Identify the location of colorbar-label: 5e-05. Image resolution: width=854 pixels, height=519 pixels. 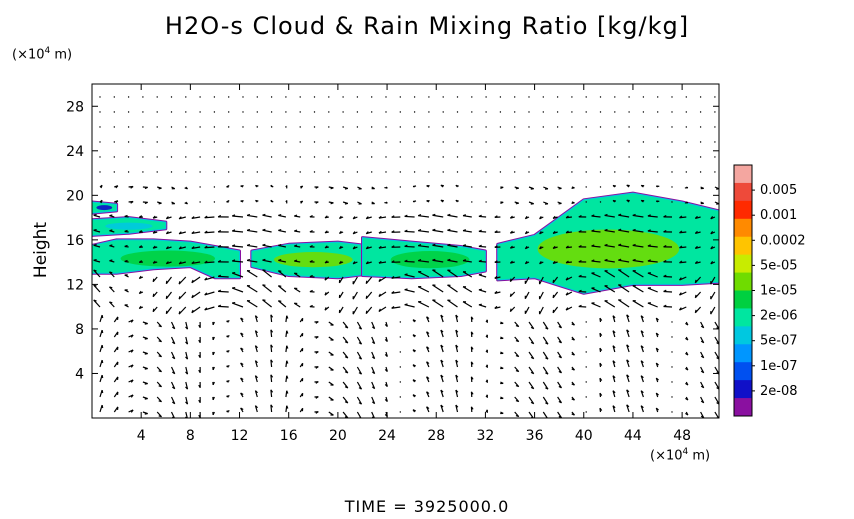
(779, 265).